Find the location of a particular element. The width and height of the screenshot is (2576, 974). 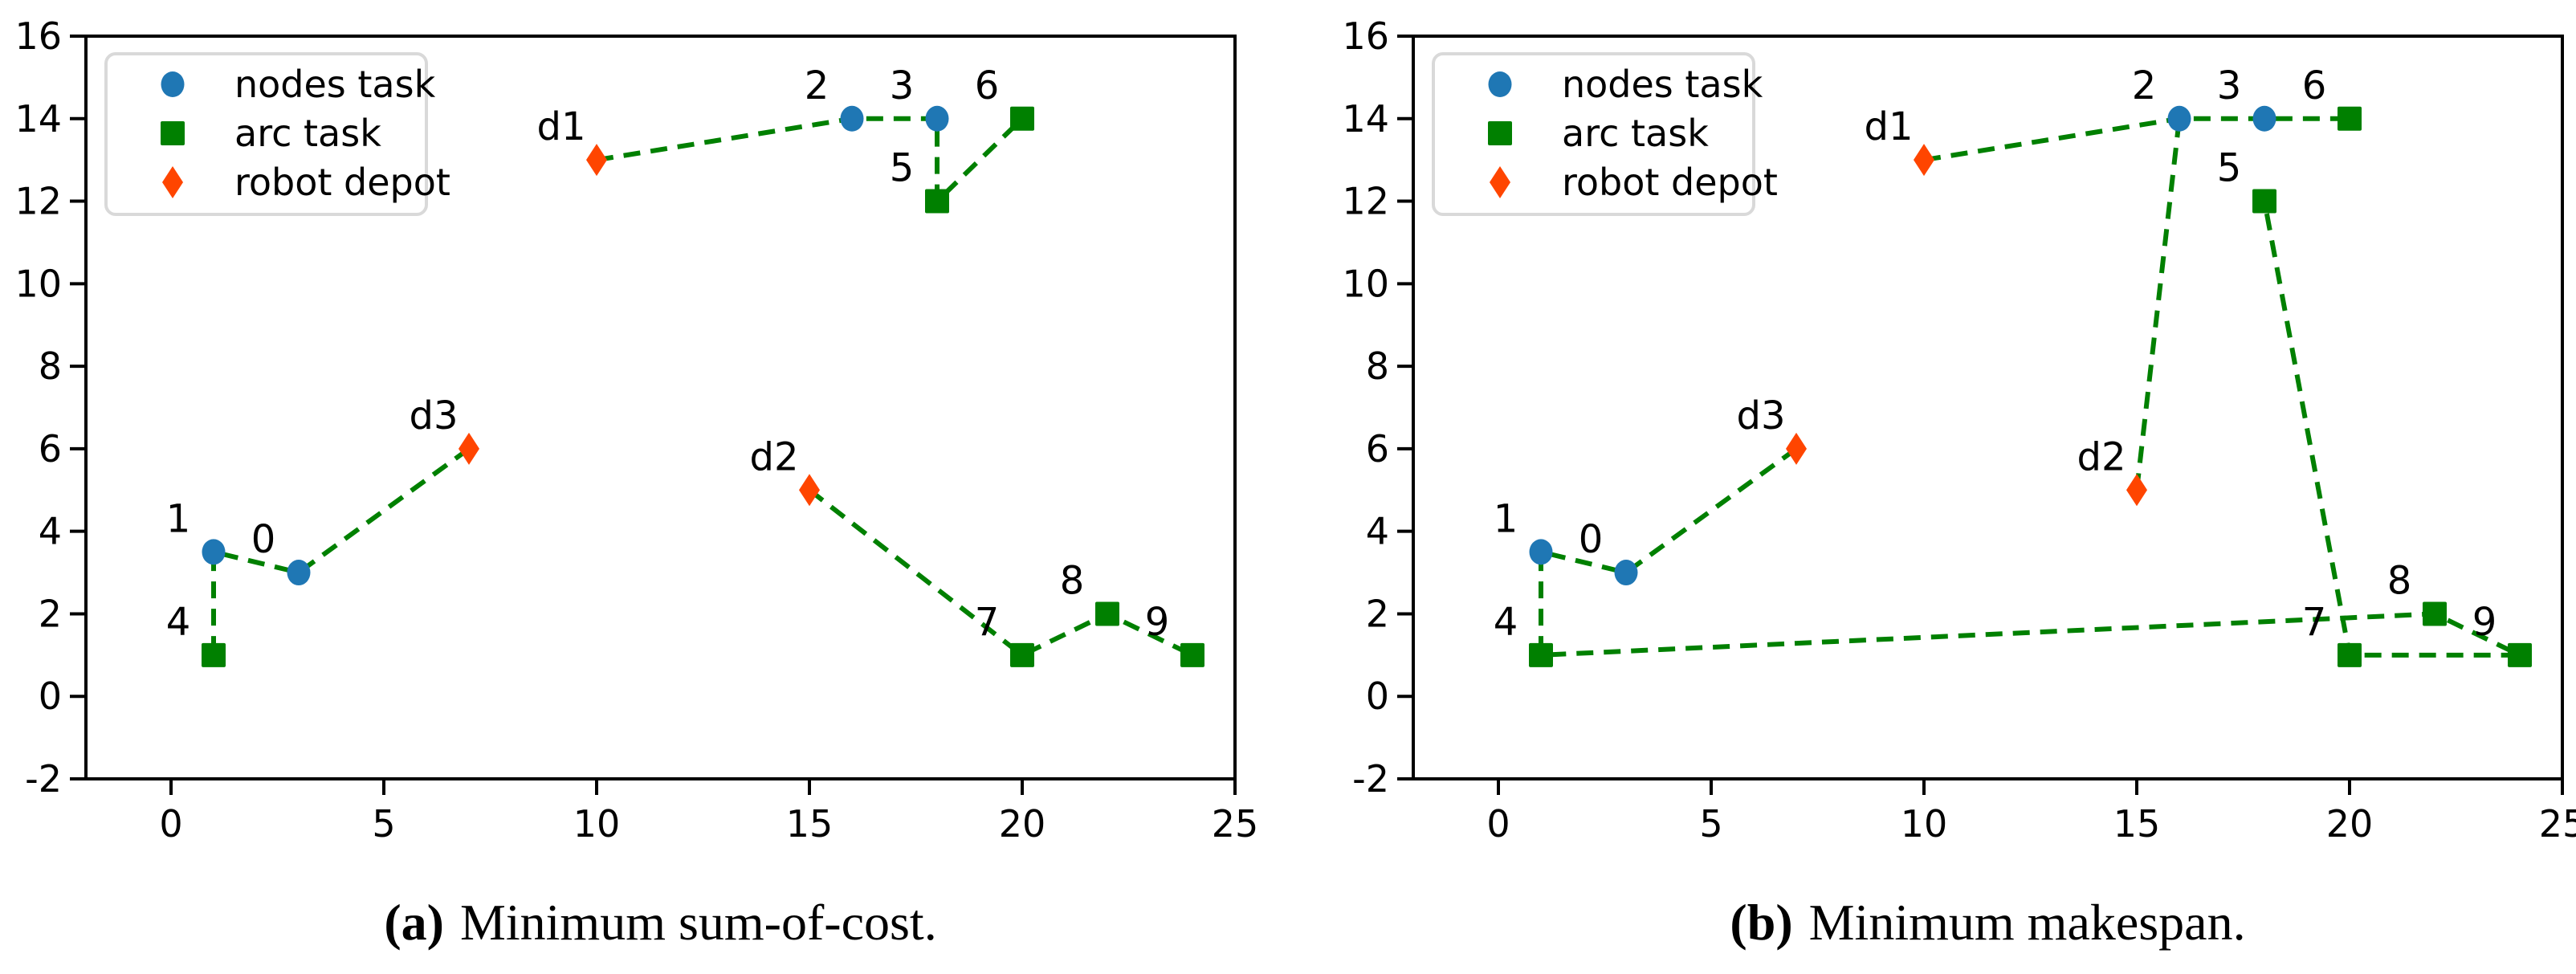

caption-a: (a) Minimum sum-of-cost. is located at coordinates (660, 922).